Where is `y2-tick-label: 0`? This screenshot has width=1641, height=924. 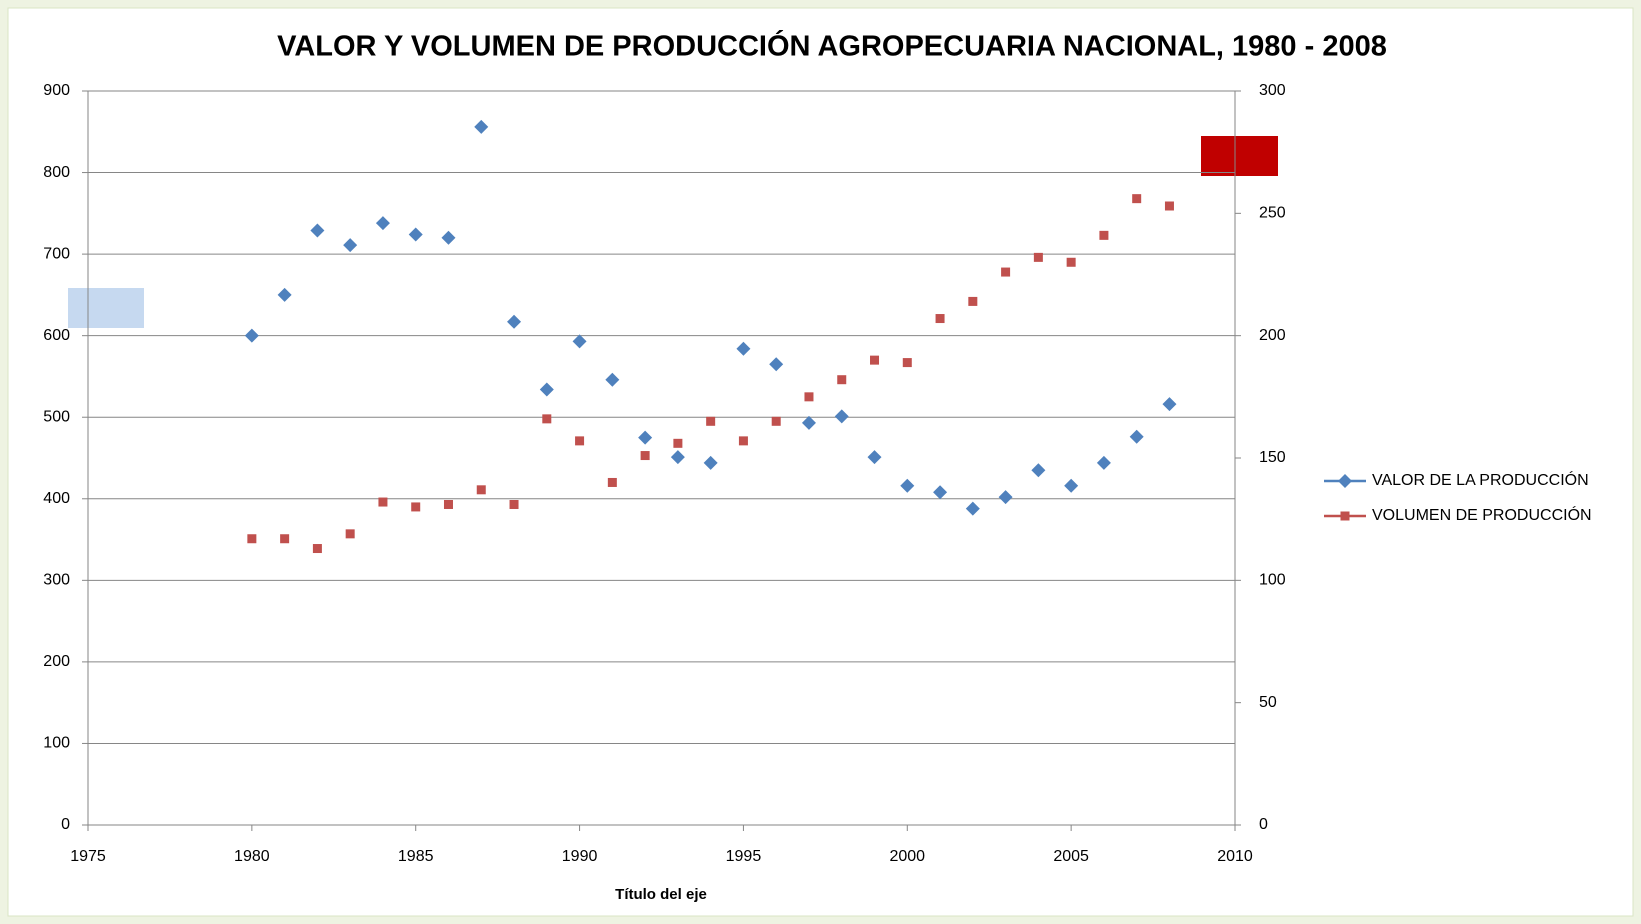
y2-tick-label: 0 is located at coordinates (1263, 824).